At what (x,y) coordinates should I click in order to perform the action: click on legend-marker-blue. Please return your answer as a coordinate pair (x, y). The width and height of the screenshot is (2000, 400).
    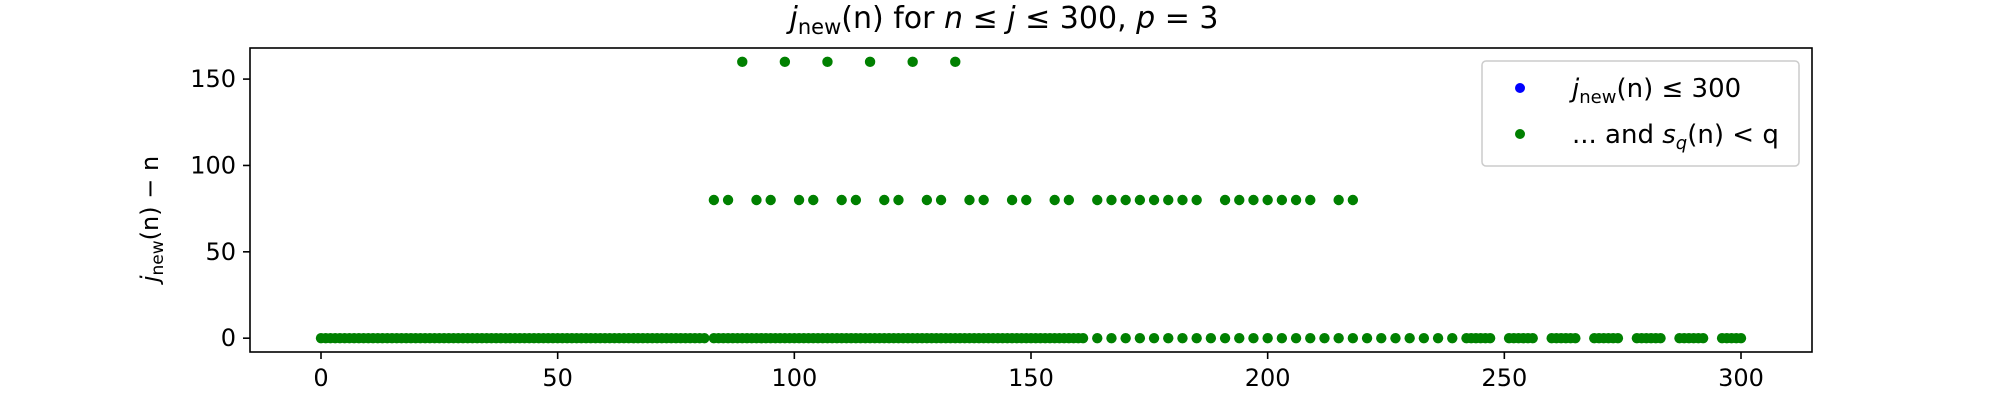
    Looking at the image, I should click on (1520, 88).